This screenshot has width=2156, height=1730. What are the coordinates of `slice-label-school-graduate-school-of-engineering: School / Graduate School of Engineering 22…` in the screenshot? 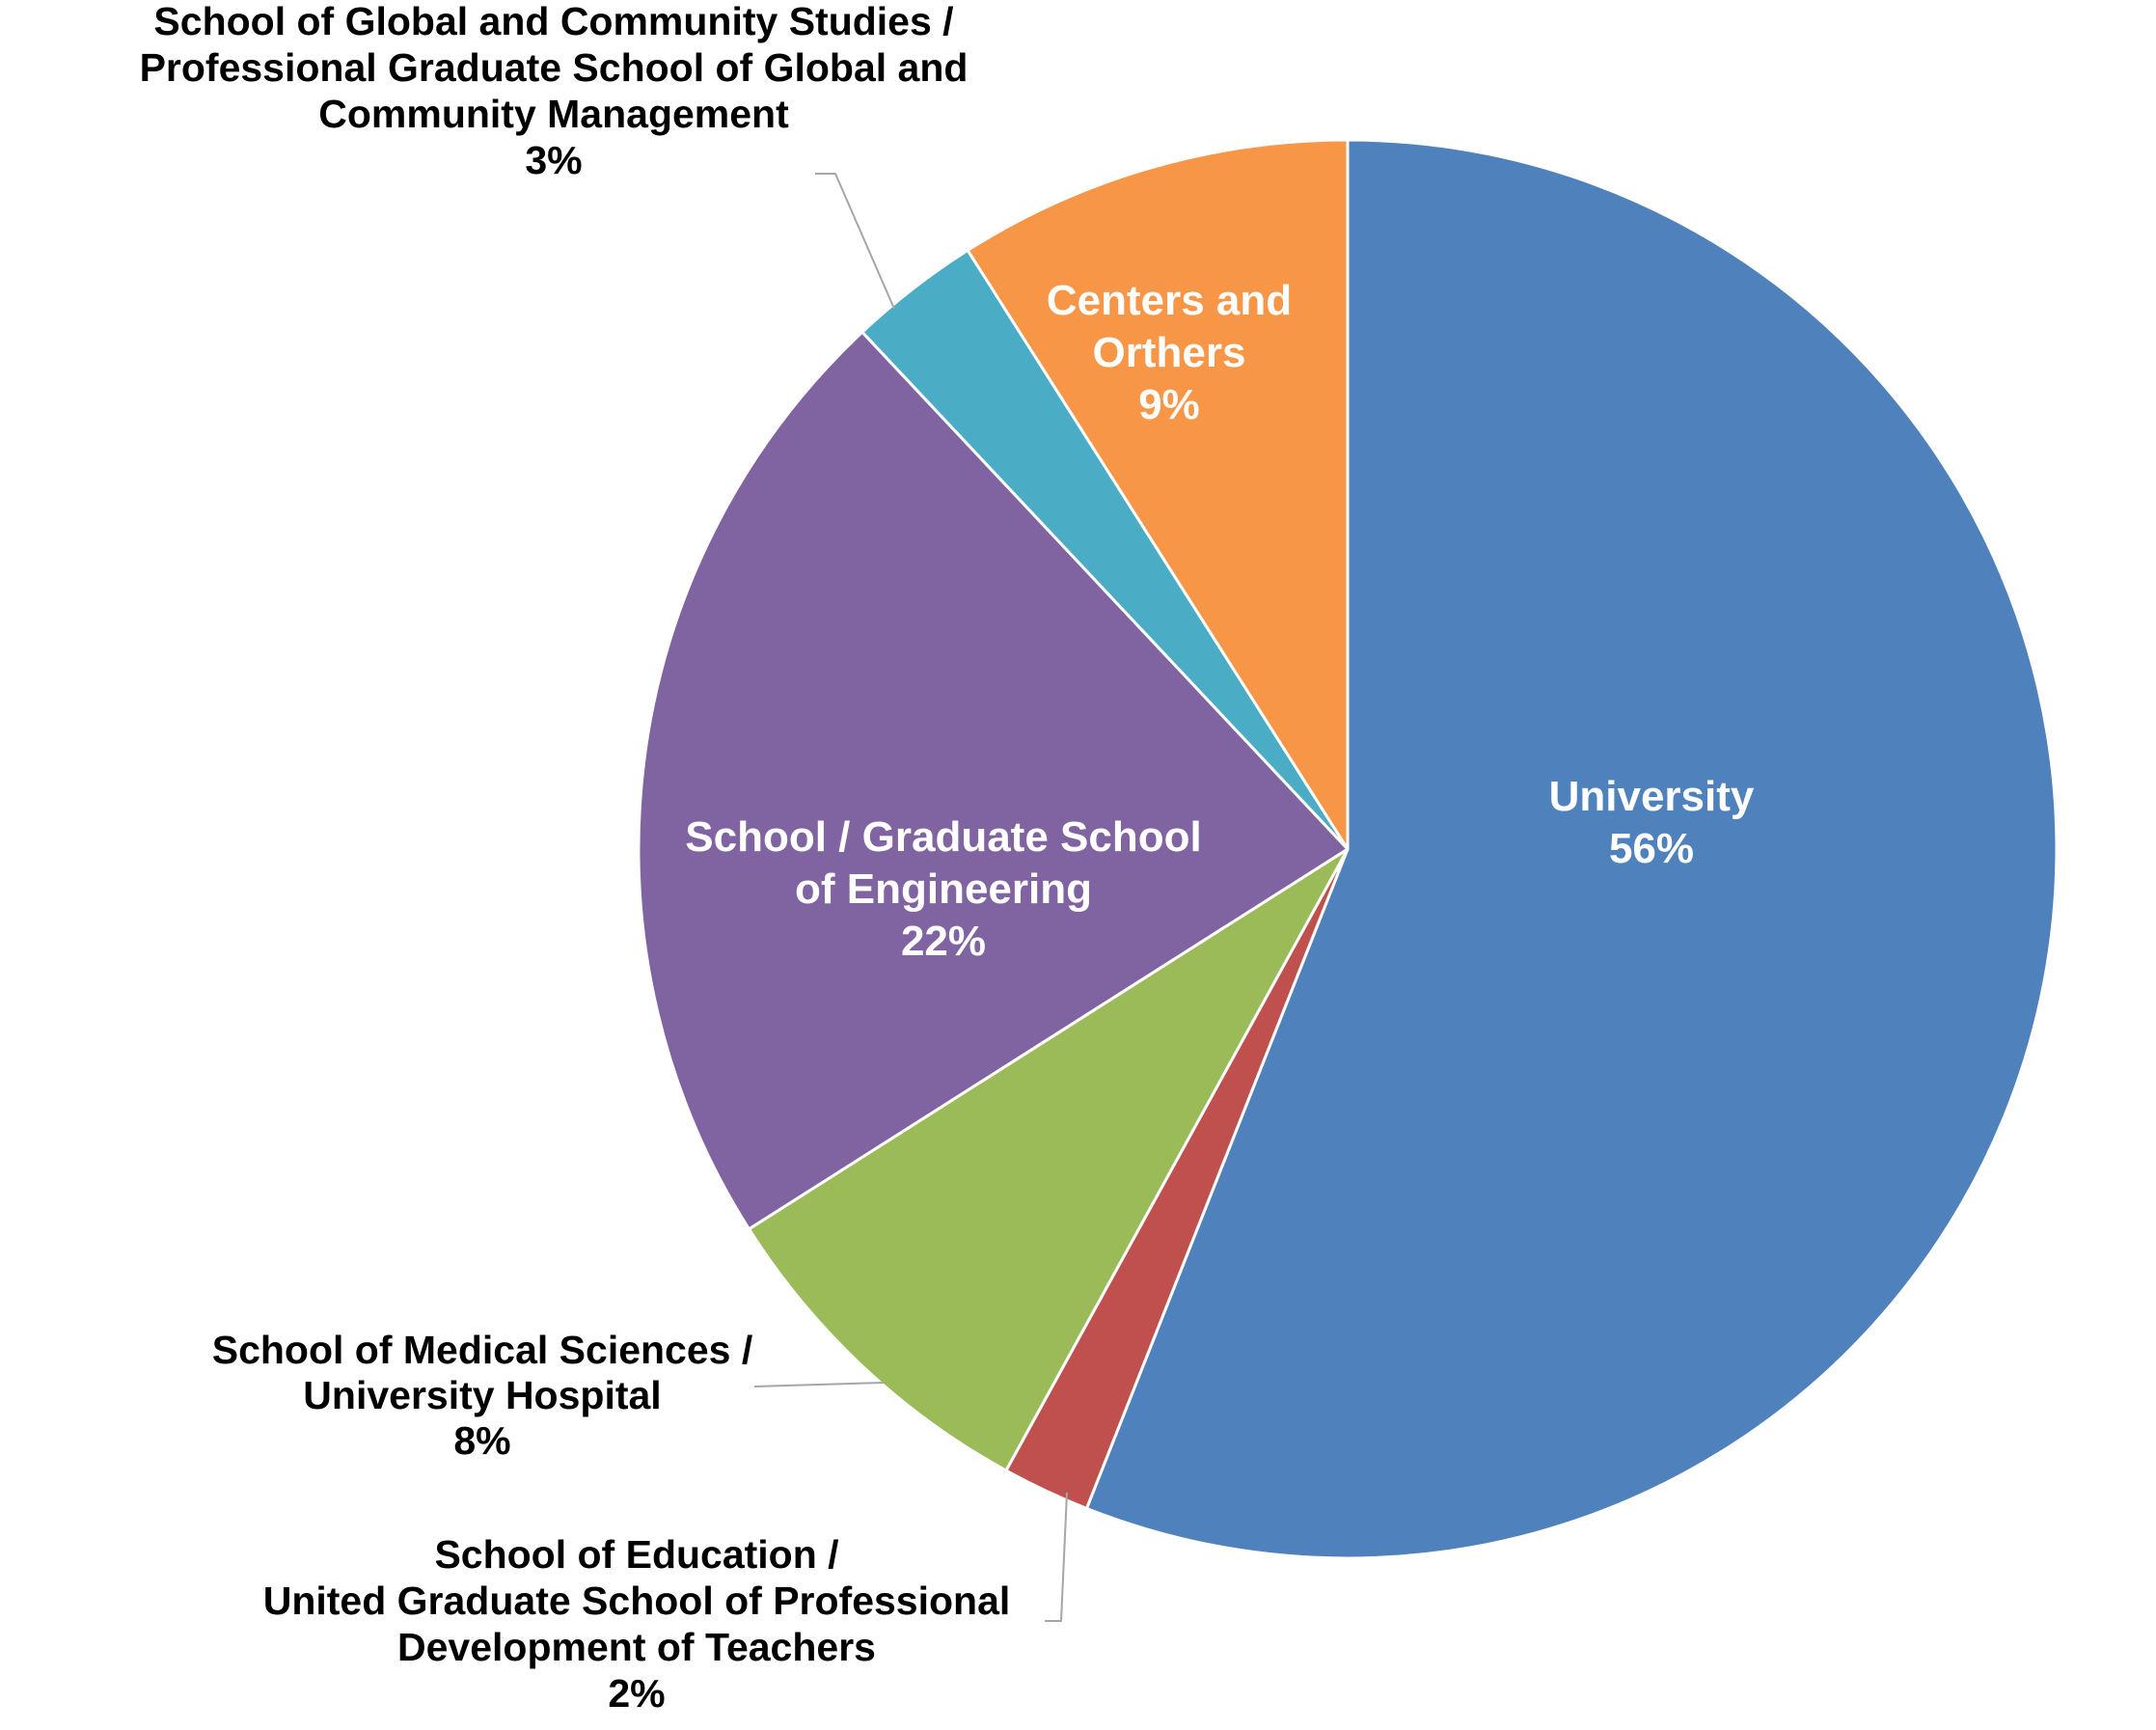 It's located at (943, 889).